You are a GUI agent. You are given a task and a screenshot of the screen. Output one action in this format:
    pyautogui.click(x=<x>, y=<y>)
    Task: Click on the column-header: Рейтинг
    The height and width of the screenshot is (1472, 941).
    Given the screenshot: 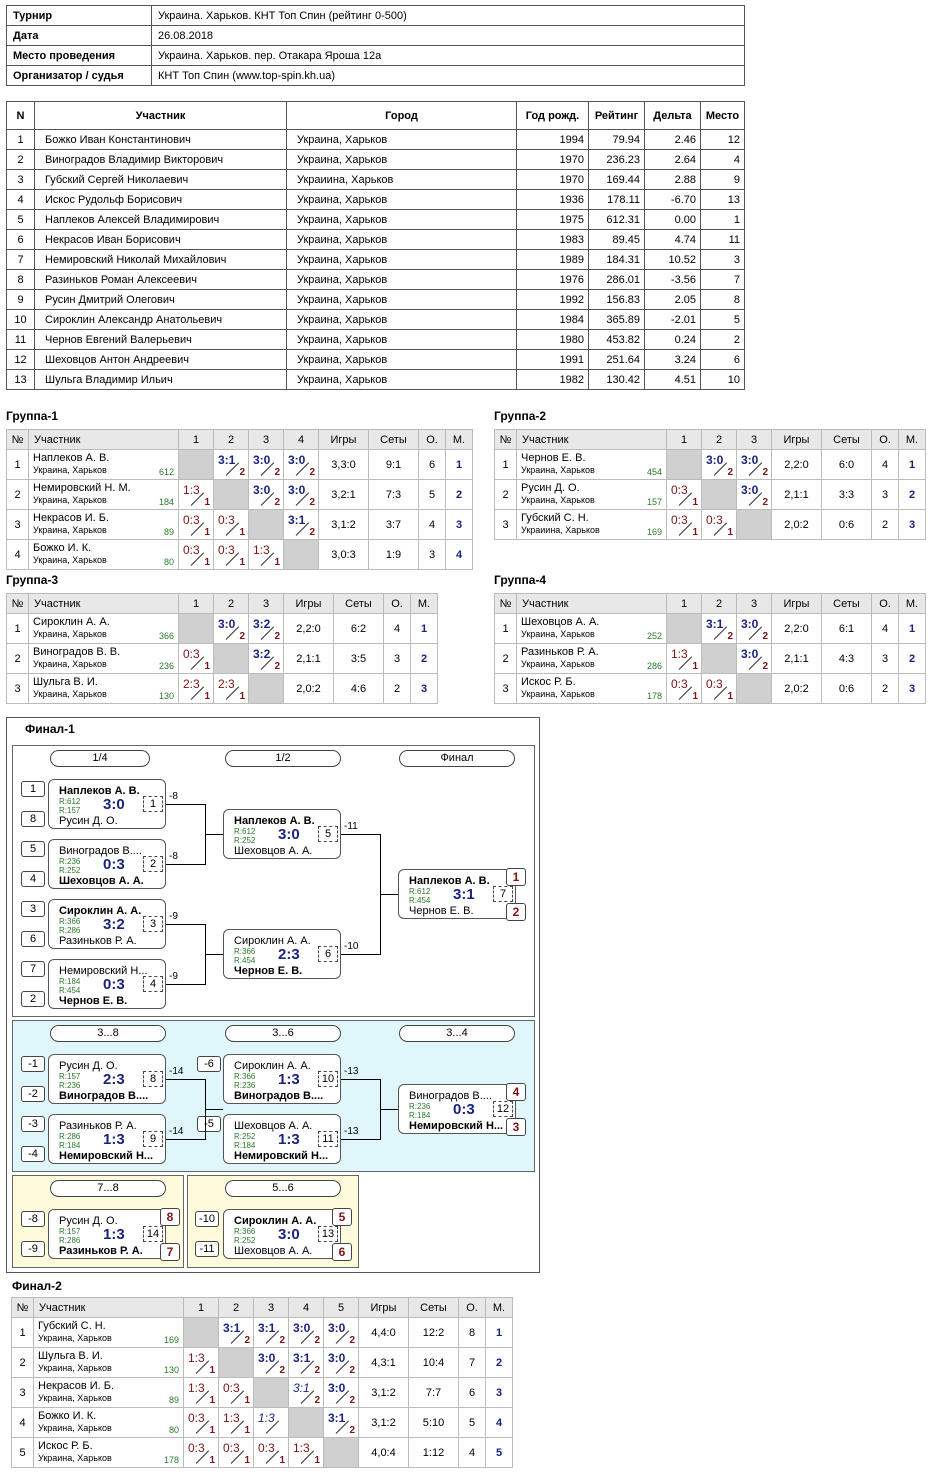 What is the action you would take?
    pyautogui.click(x=616, y=115)
    